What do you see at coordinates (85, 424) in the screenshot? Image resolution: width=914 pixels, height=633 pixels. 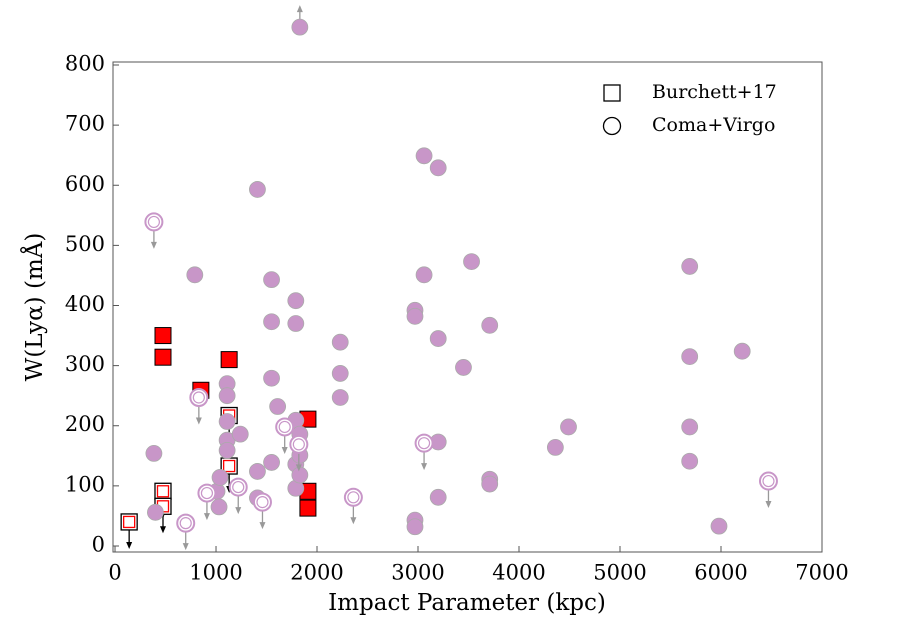 I see `y-tick-label: 200` at bounding box center [85, 424].